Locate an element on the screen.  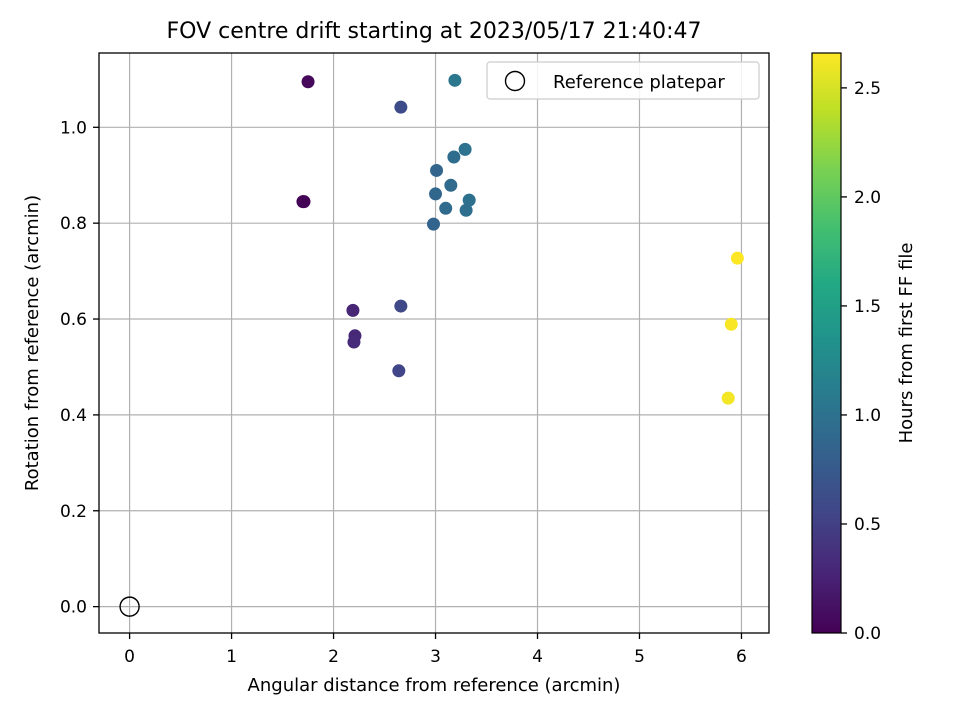
y-axis-ticks: 0.0 0.2 0.4 0.6 0.8 1.0 is located at coordinates (79, 368).